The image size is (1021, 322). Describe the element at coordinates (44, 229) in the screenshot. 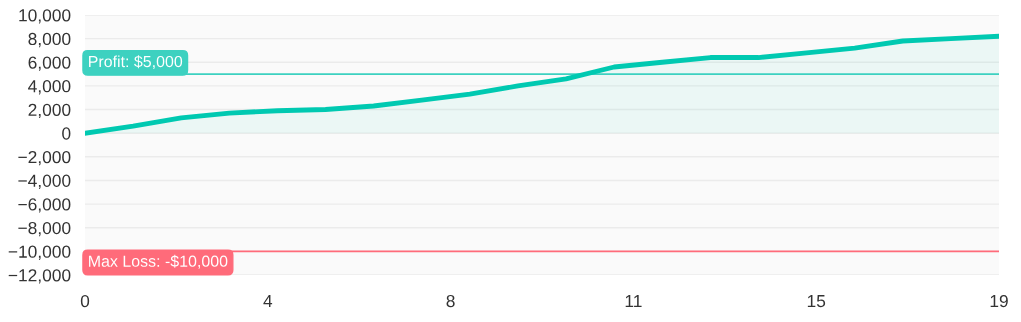

I see `y-tick-label: −8,000` at that location.